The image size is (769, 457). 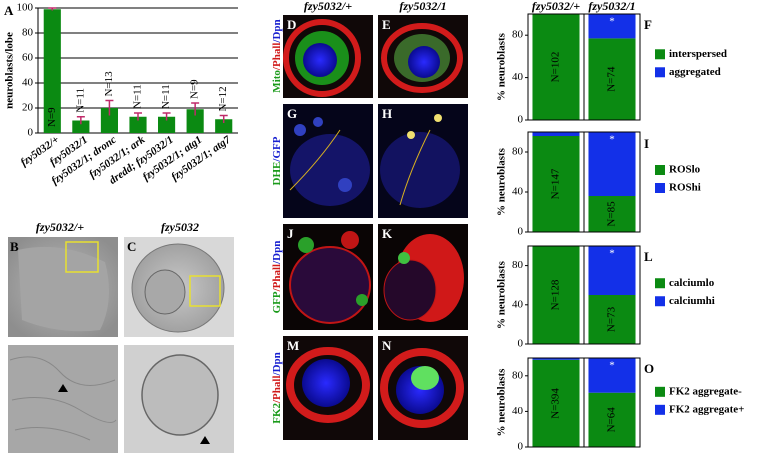 I want to click on panel-letter: L, so click(x=648, y=256).